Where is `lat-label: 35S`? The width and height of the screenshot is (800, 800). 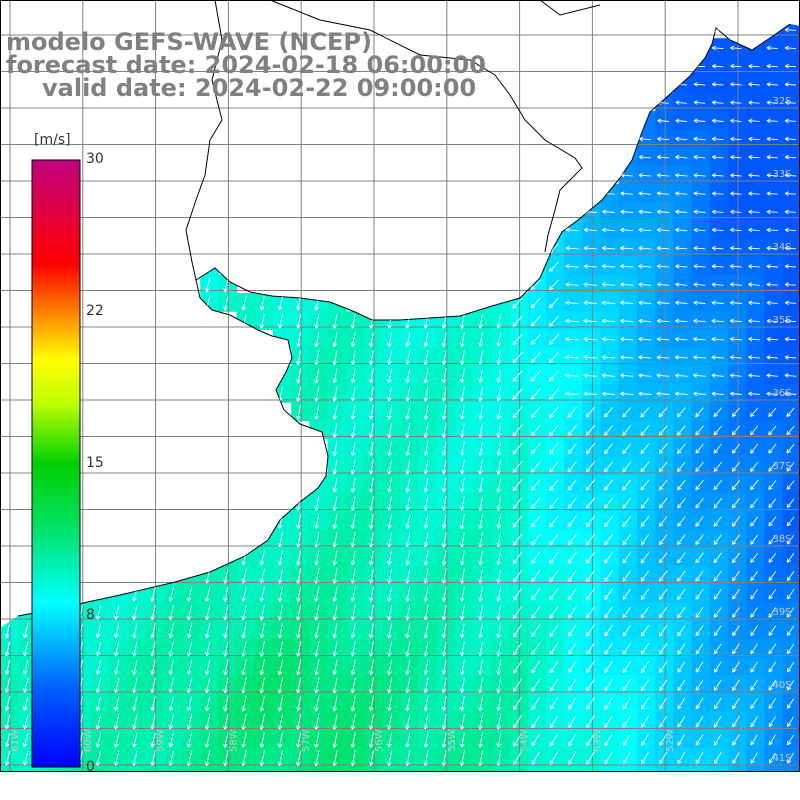
lat-label: 35S is located at coordinates (781, 320).